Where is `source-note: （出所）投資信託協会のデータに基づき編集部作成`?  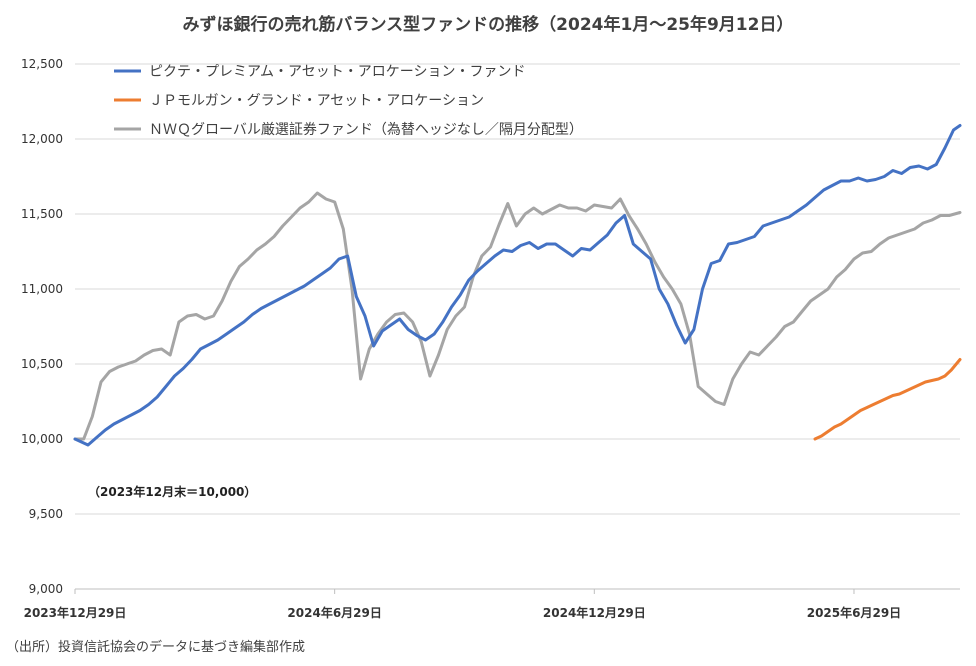
source-note: （出所）投資信託協会のデータに基づき編集部作成 is located at coordinates (156, 647).